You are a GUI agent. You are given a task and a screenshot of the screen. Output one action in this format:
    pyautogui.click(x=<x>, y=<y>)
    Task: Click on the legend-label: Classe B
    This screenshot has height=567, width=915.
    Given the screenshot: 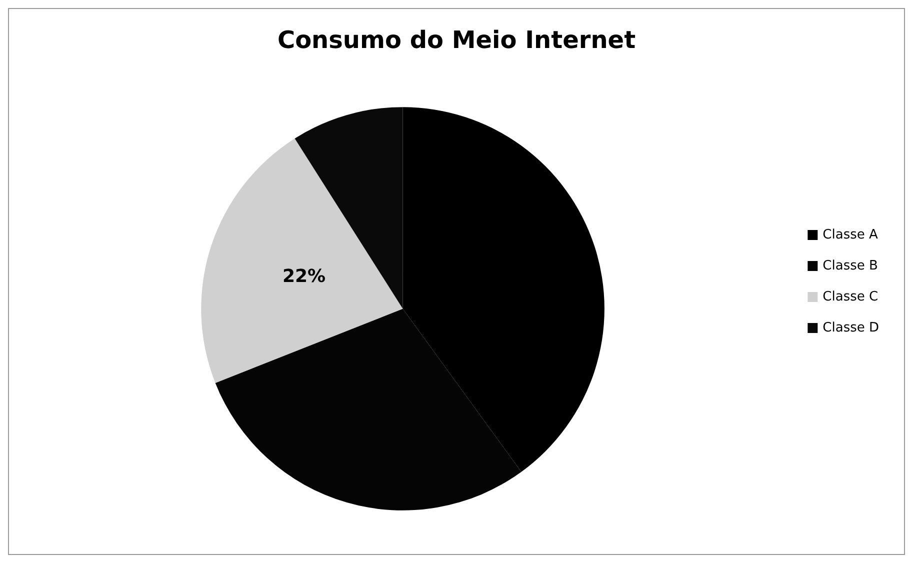 What is the action you would take?
    pyautogui.click(x=850, y=266)
    